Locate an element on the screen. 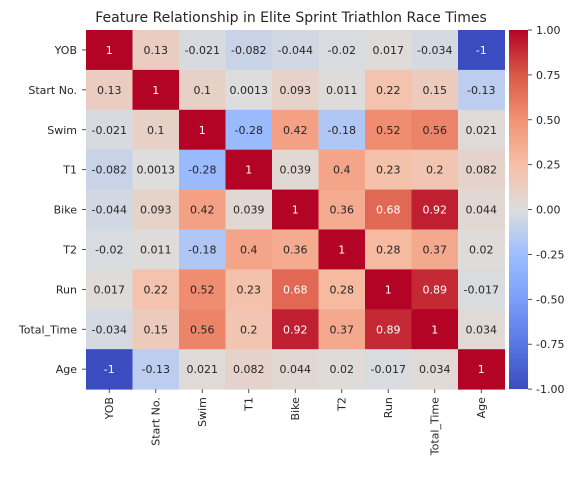 The height and width of the screenshot is (487, 582). cell-value-label: 0.2 is located at coordinates (249, 329).